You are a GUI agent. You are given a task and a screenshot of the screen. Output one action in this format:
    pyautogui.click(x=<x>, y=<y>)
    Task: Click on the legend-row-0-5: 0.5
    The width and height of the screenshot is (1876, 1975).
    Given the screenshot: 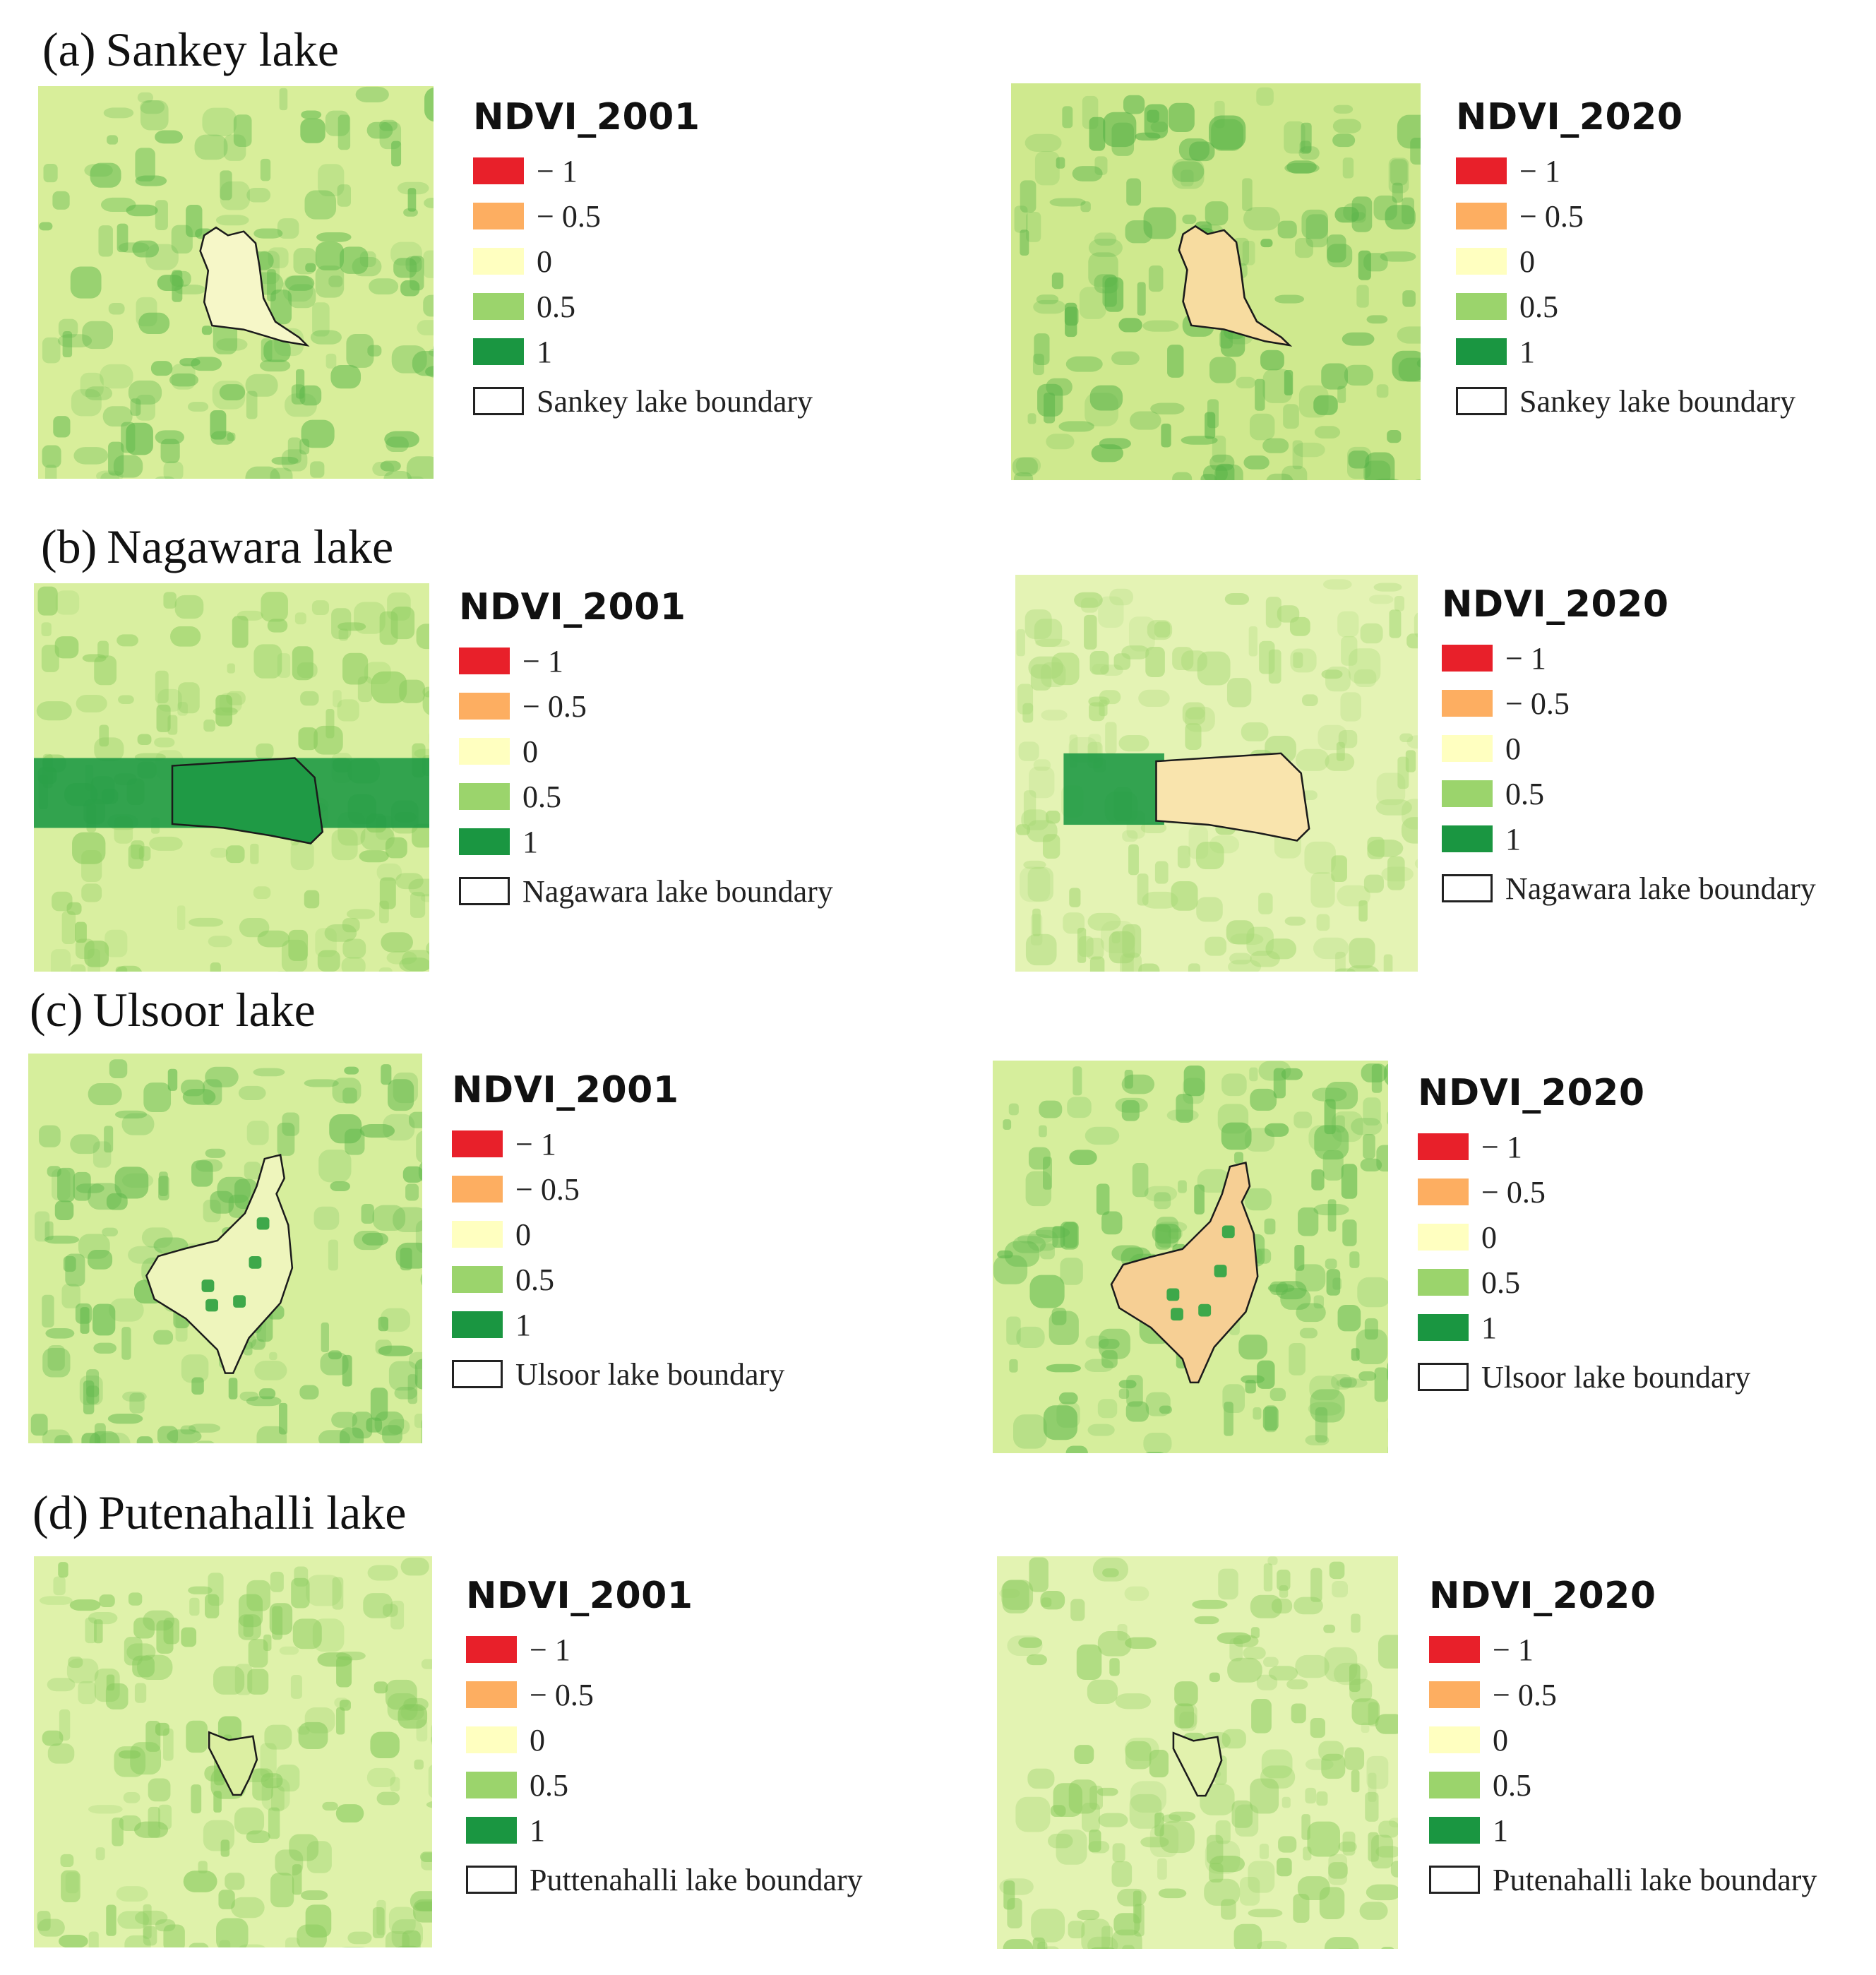 What is the action you would take?
    pyautogui.click(x=1666, y=306)
    